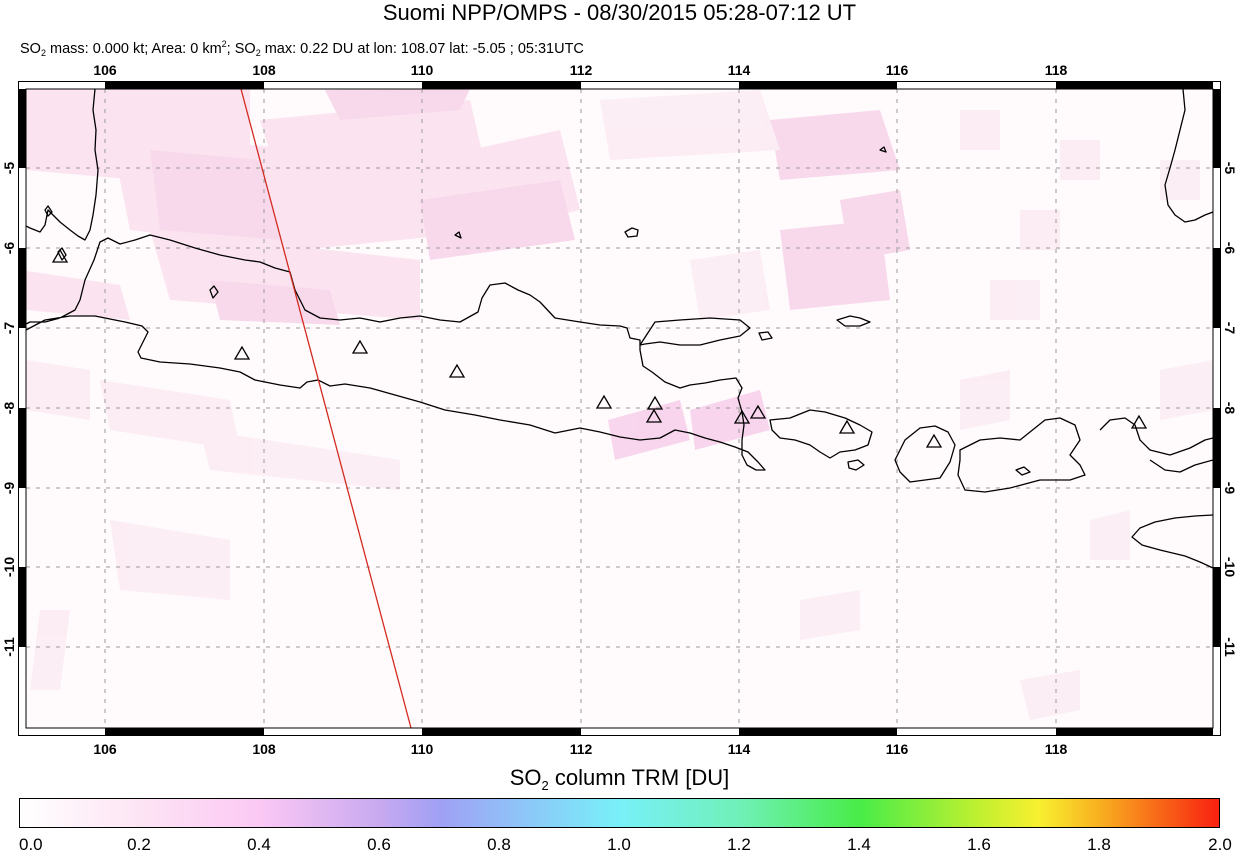  What do you see at coordinates (925, 454) in the screenshot?
I see `coastline-lombok` at bounding box center [925, 454].